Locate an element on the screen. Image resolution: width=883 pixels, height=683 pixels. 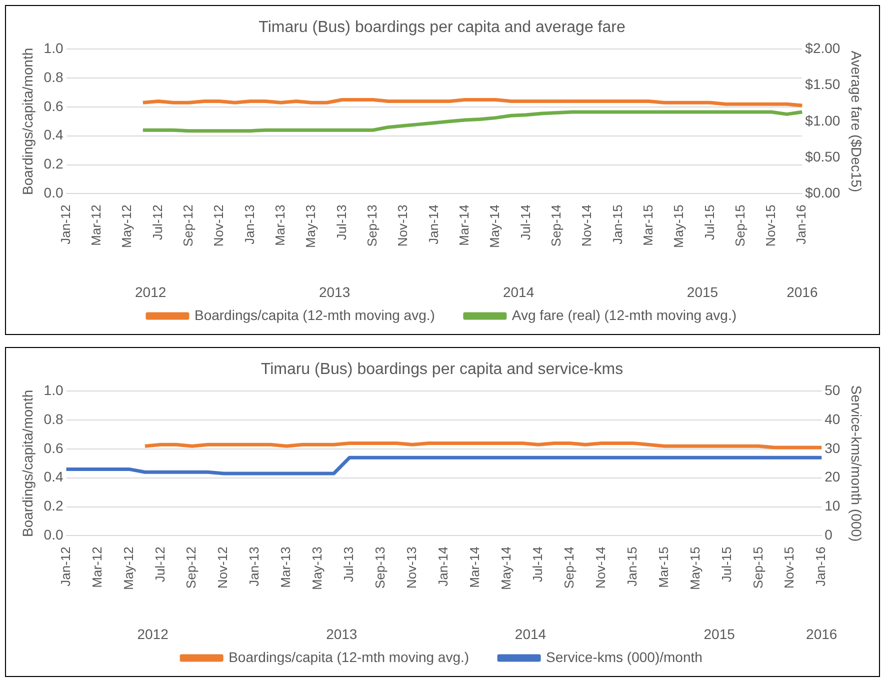
y2-tick-label: 30 is located at coordinates (832, 448).